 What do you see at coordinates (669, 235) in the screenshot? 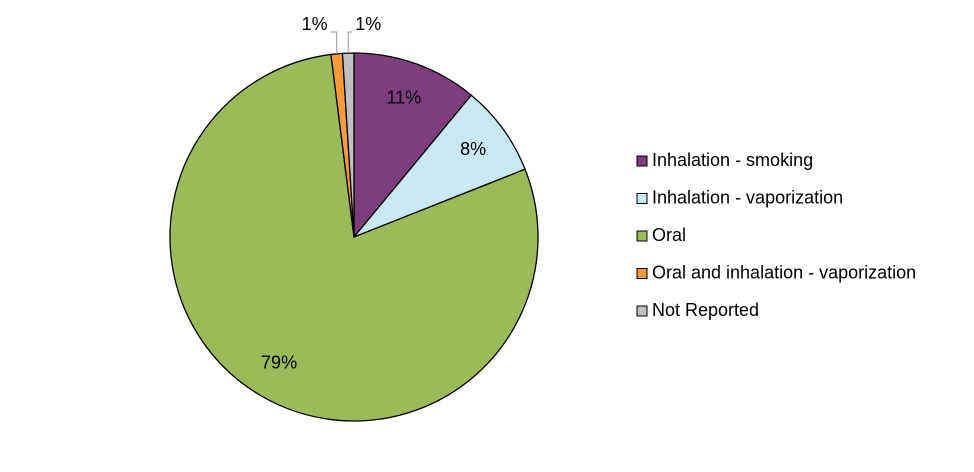
I see `legend-label: Oral` at bounding box center [669, 235].